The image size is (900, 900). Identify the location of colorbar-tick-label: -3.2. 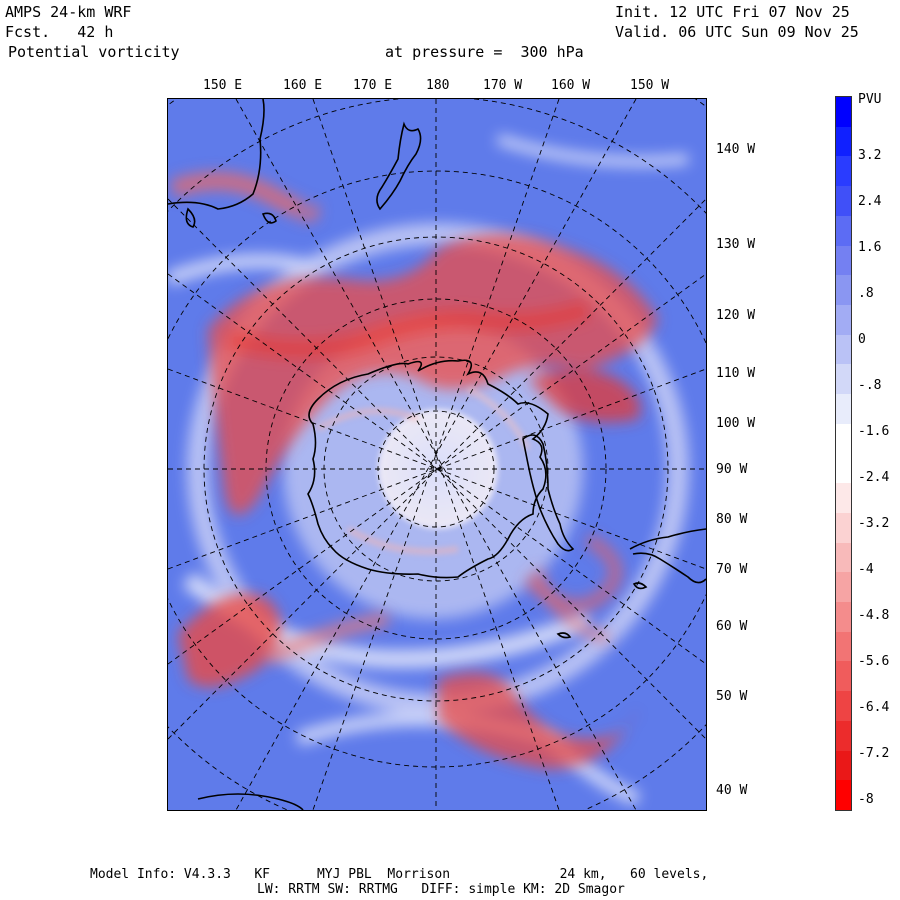
(874, 523).